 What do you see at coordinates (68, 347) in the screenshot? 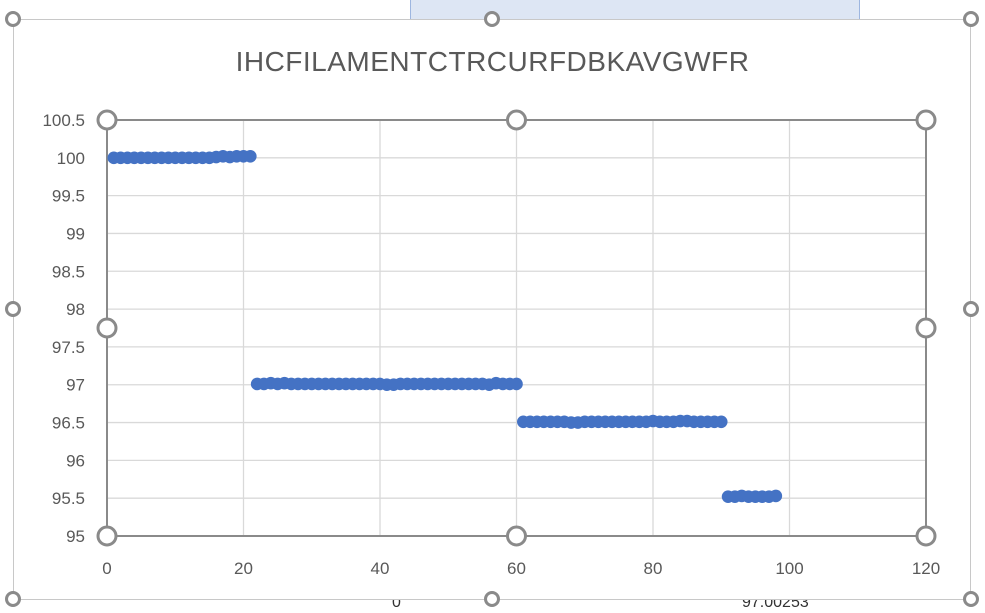
I see `y-tick-label: 97.5` at bounding box center [68, 347].